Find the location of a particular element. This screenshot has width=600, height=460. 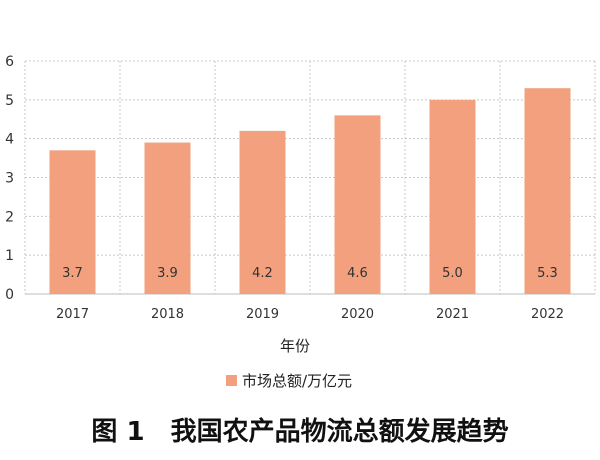

figure-caption: 图 1 我国农产品物流总额发展趋势 is located at coordinates (299, 431).